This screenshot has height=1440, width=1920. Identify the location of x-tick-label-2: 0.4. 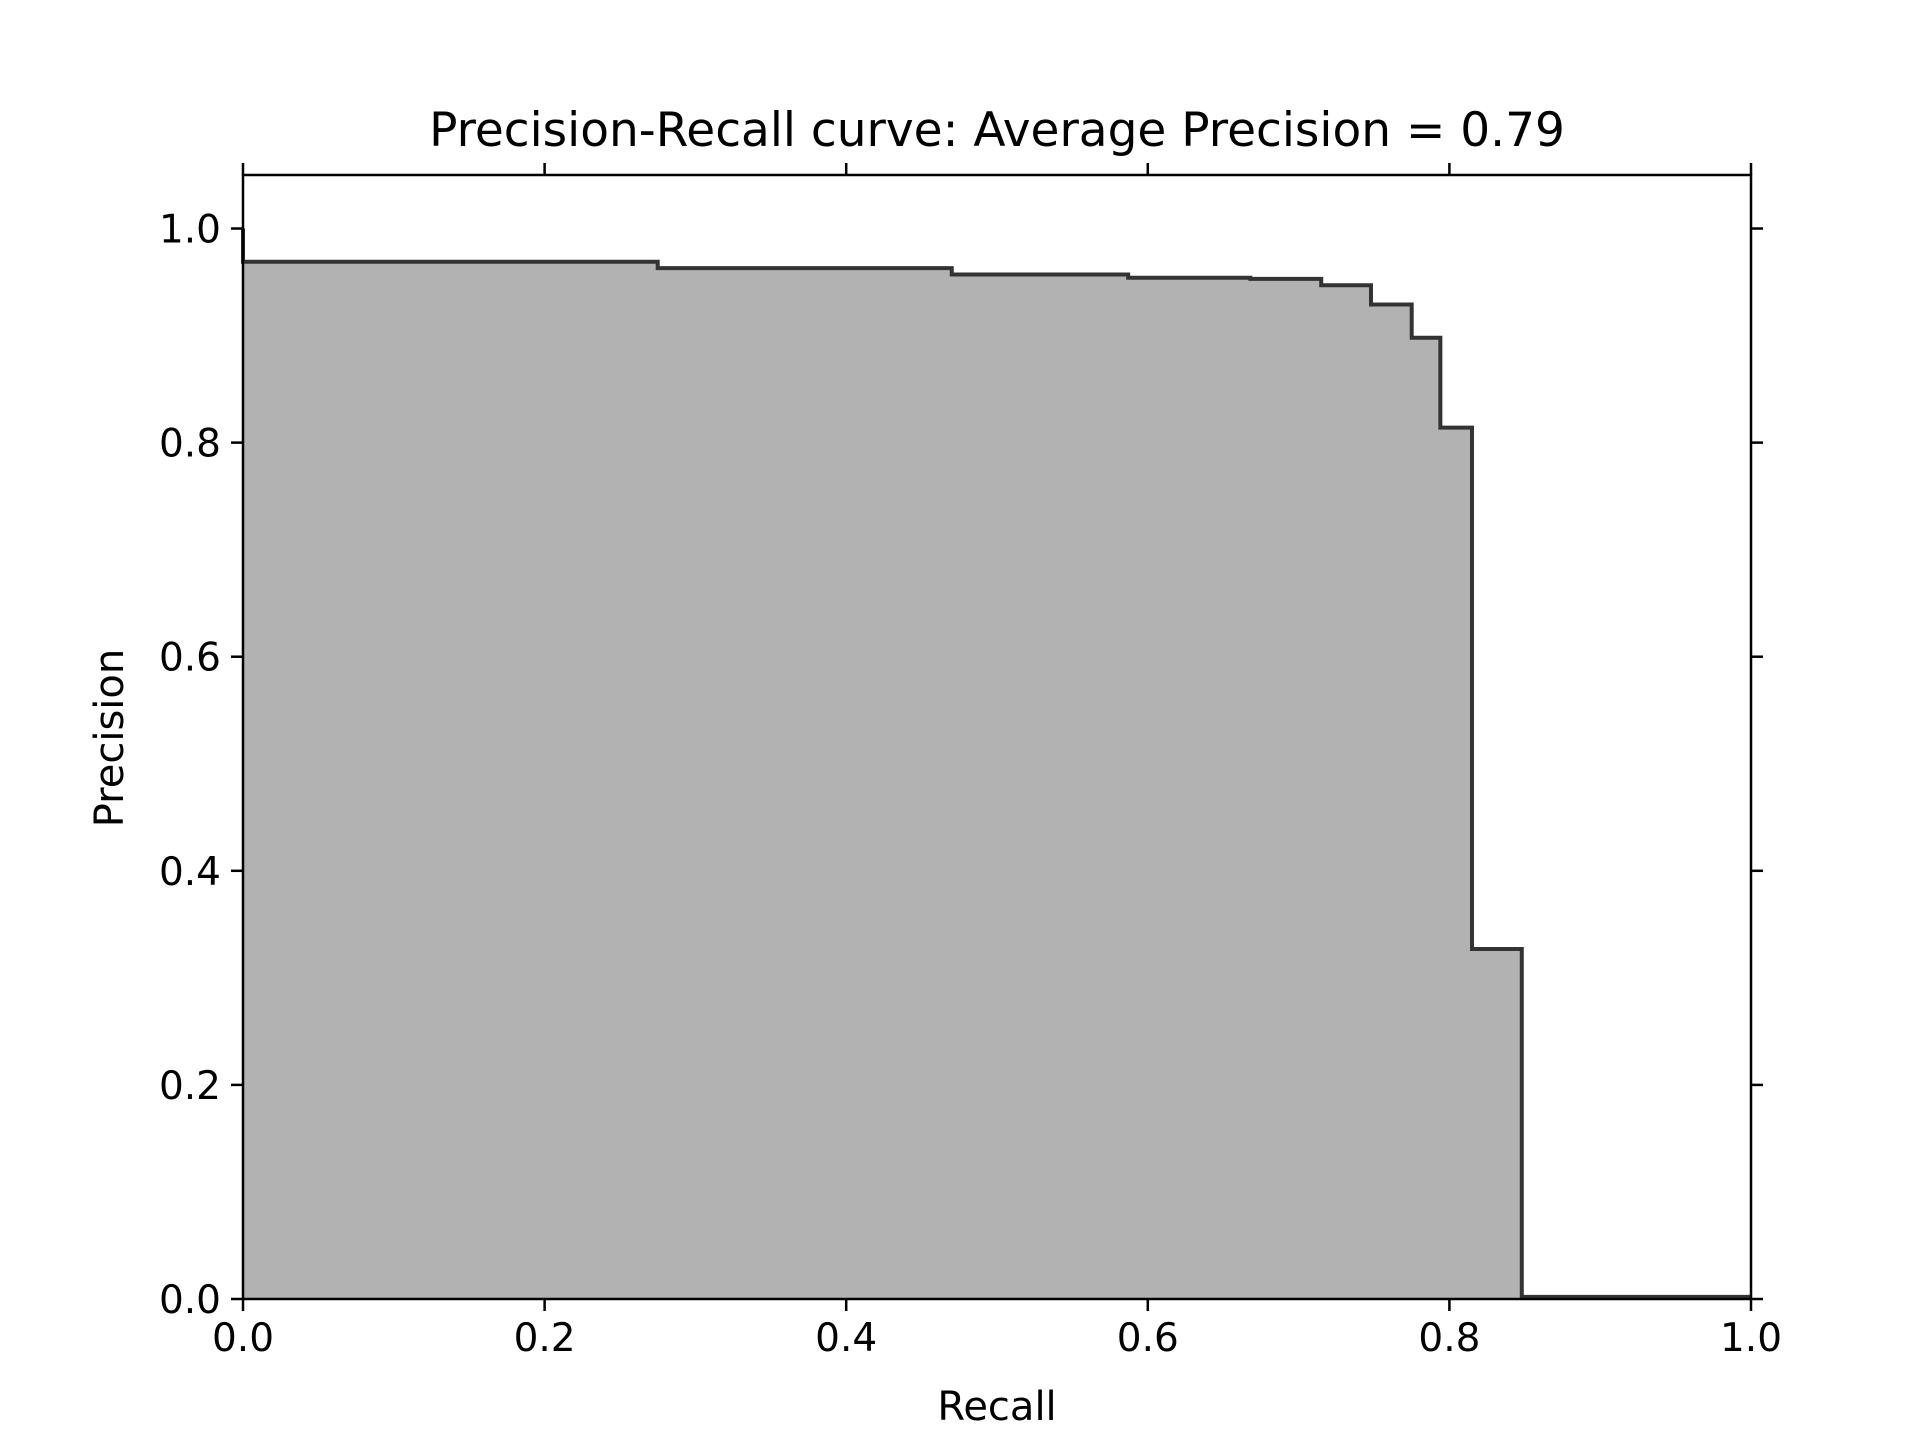
(846, 1338).